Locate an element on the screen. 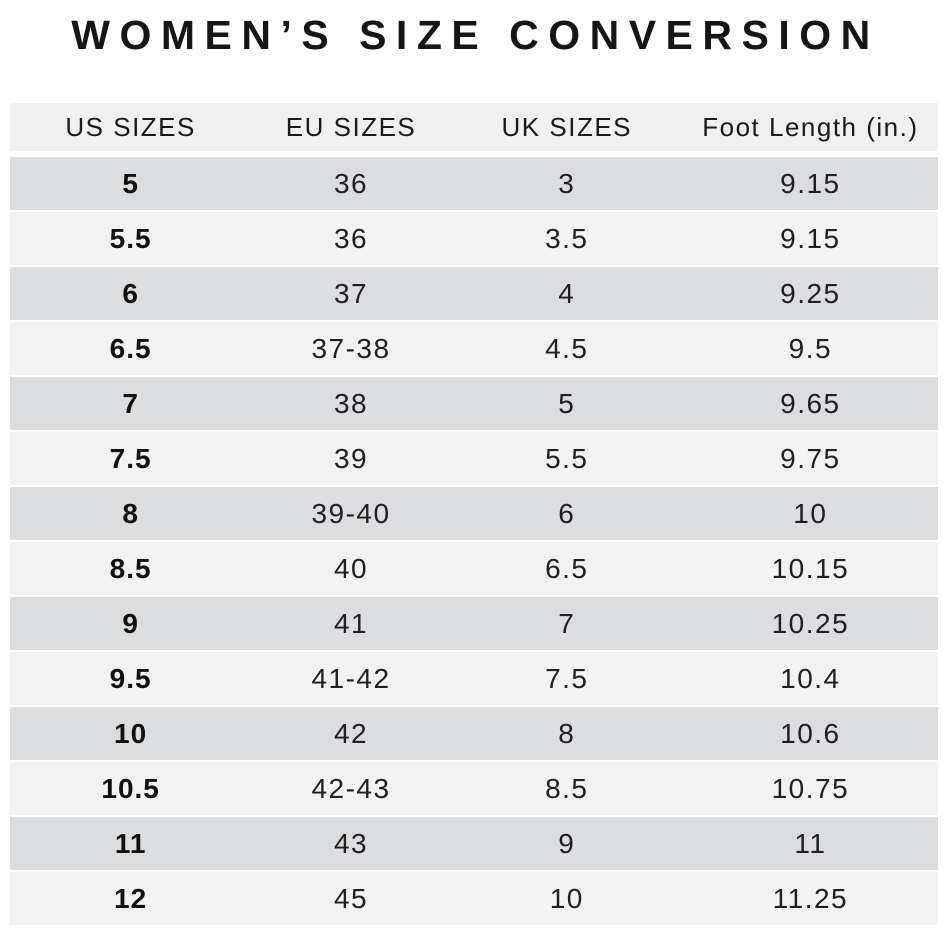 This screenshot has width=951, height=930. table-row: 5.5 36 3.5 9.15 is located at coordinates (474, 238).